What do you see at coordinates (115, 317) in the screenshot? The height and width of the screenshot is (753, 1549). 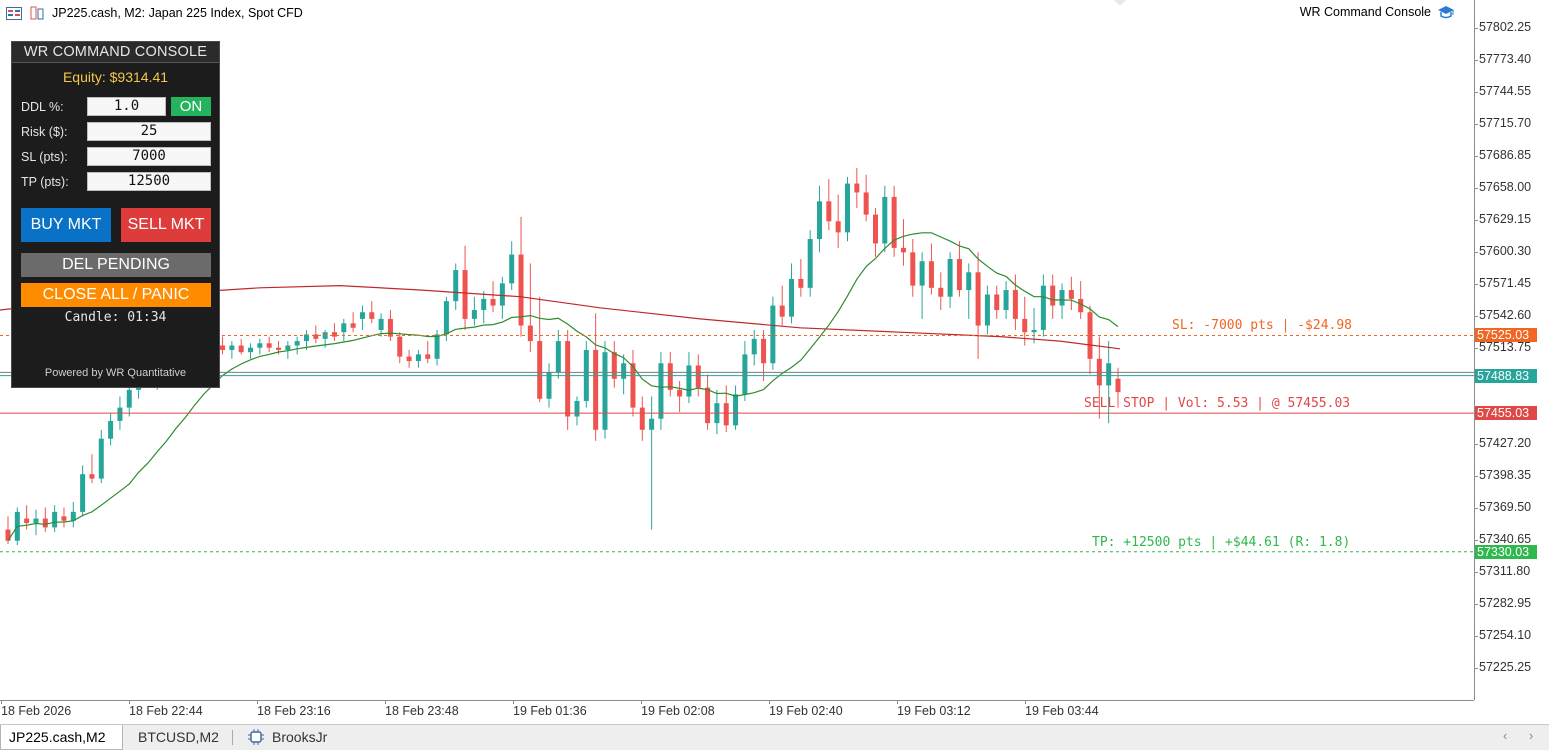 I see `candle-timer: Candle: 01:34` at bounding box center [115, 317].